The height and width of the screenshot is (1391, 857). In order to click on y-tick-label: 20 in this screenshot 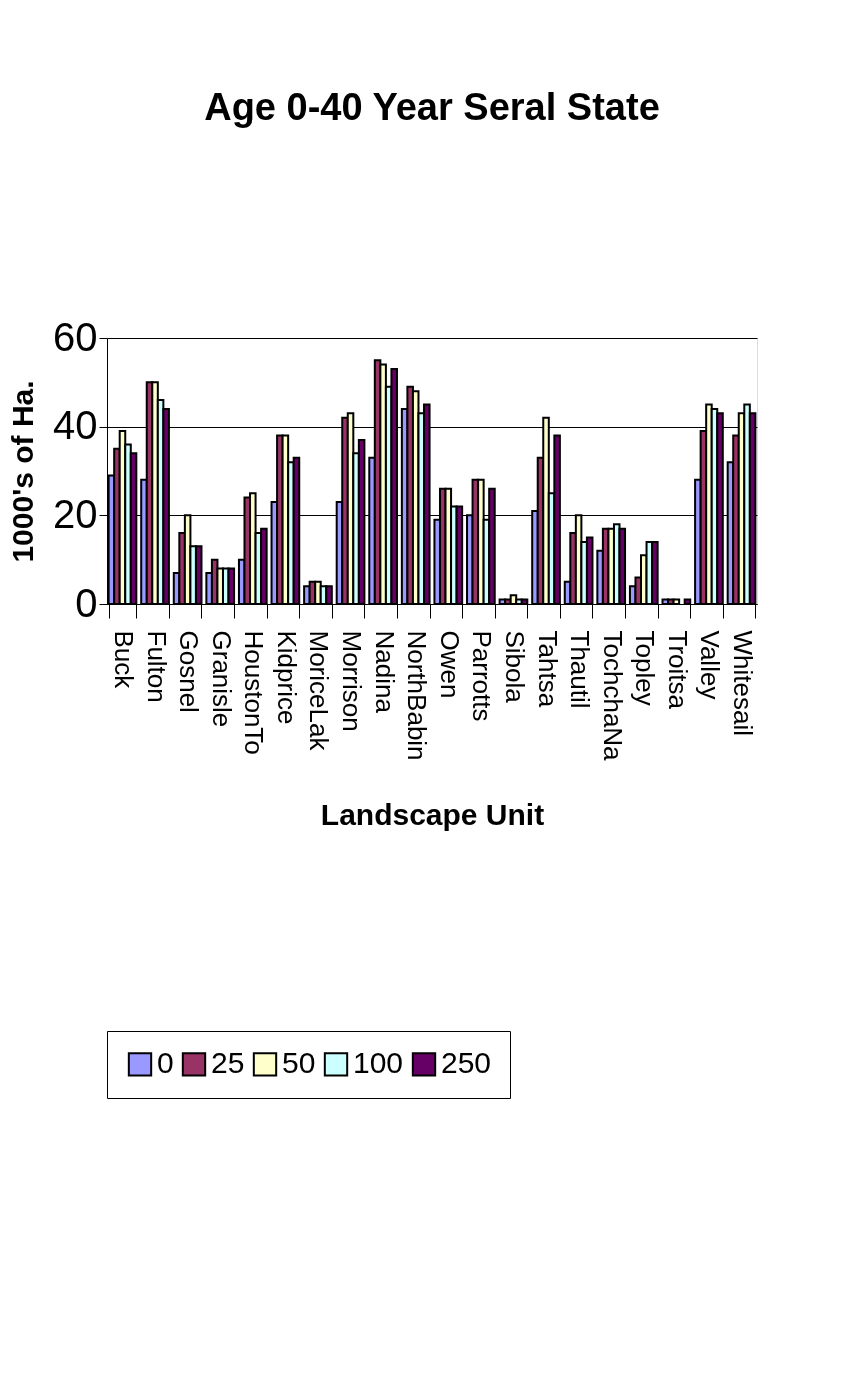, I will do `click(75, 513)`.